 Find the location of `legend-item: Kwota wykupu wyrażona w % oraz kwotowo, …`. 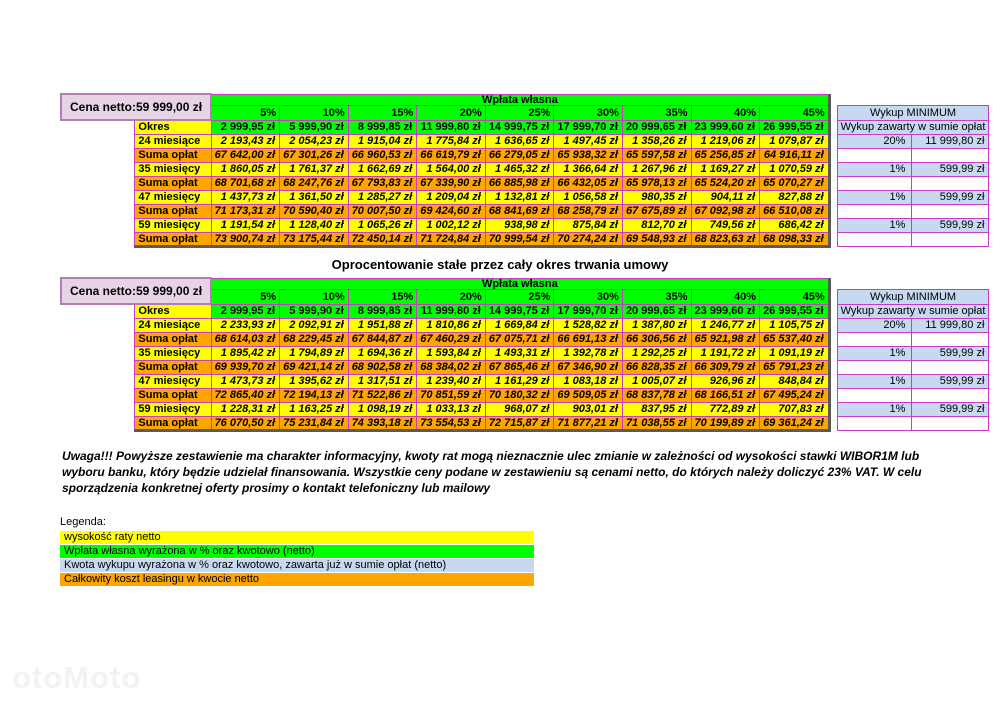

legend-item: Kwota wykupu wyrażona w % oraz kwotowo, … is located at coordinates (297, 565).